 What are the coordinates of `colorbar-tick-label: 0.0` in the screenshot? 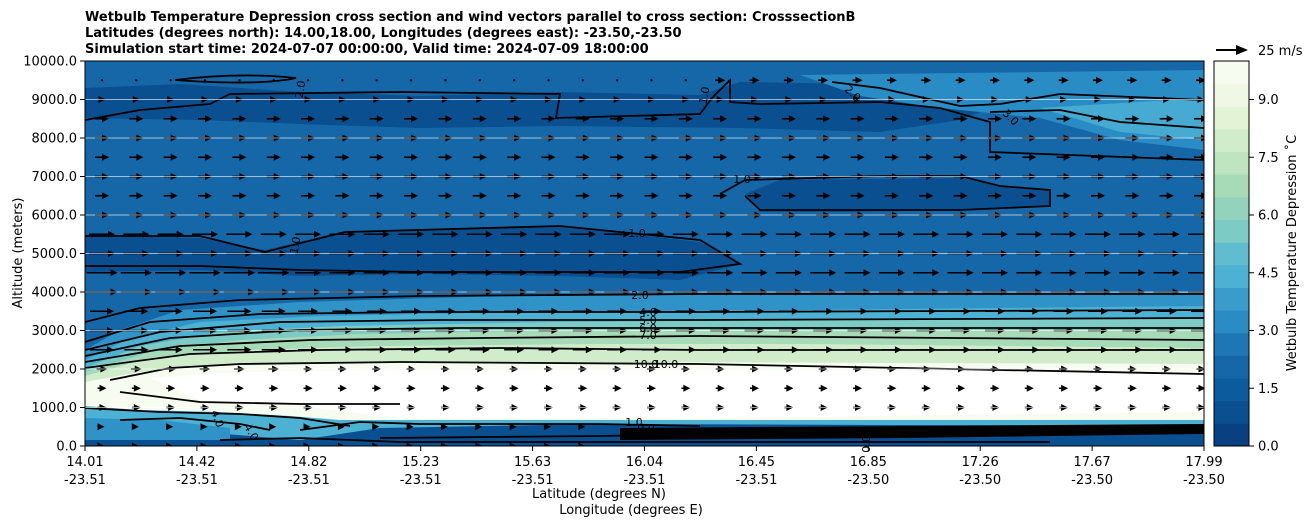 It's located at (1268, 447).